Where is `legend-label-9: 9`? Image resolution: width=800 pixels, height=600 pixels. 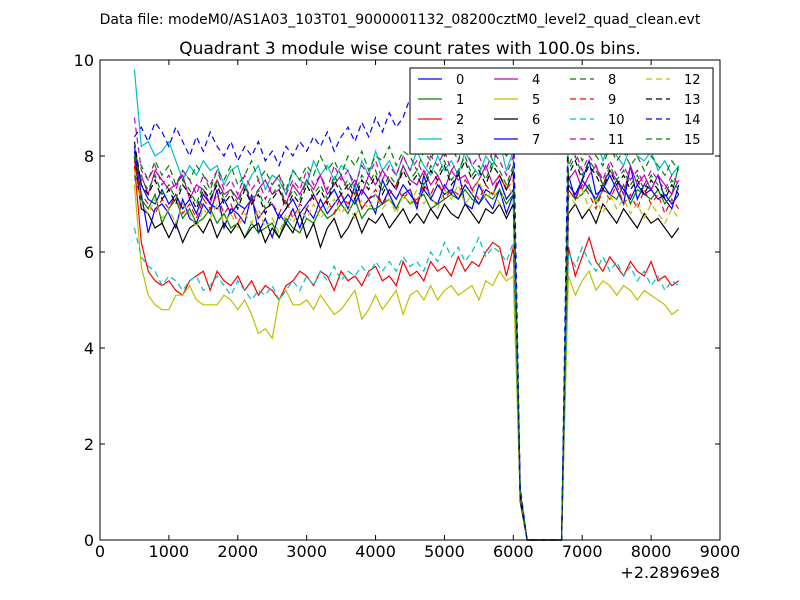
legend-label-9: 9 is located at coordinates (612, 100).